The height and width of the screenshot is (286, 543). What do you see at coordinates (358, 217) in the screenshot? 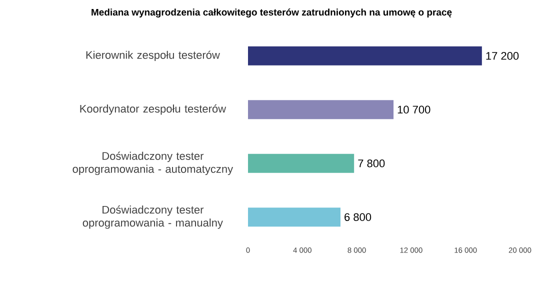
I see `data-label: 6 800` at bounding box center [358, 217].